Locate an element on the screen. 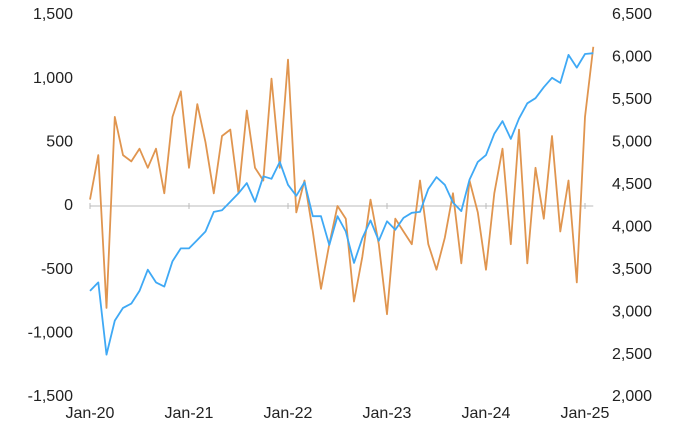 The image size is (680, 426). y2-tick-label: 5,000 is located at coordinates (632, 142).